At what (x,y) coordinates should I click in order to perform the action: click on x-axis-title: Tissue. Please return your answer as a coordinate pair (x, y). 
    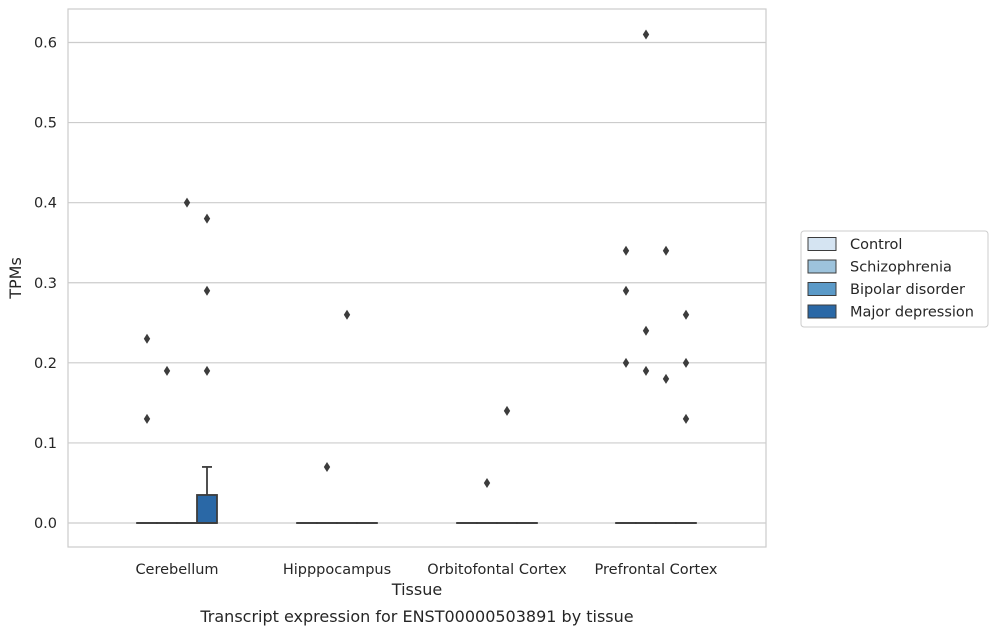
    Looking at the image, I should click on (416, 589).